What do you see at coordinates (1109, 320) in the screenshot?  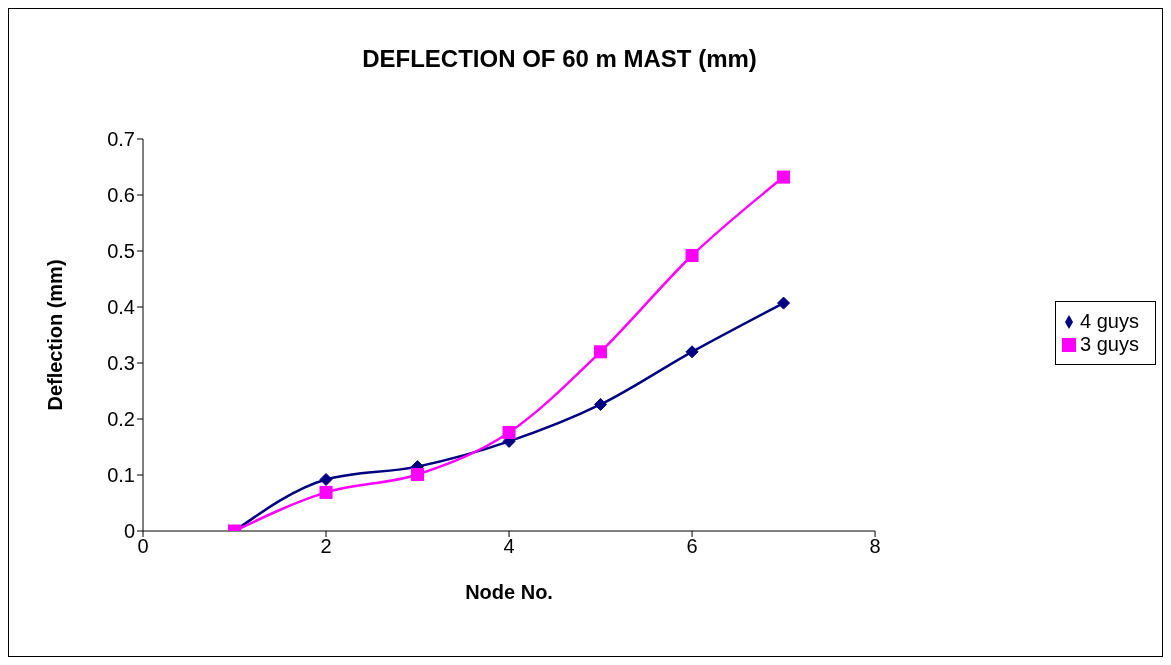 I see `legend-label: 4 guys` at bounding box center [1109, 320].